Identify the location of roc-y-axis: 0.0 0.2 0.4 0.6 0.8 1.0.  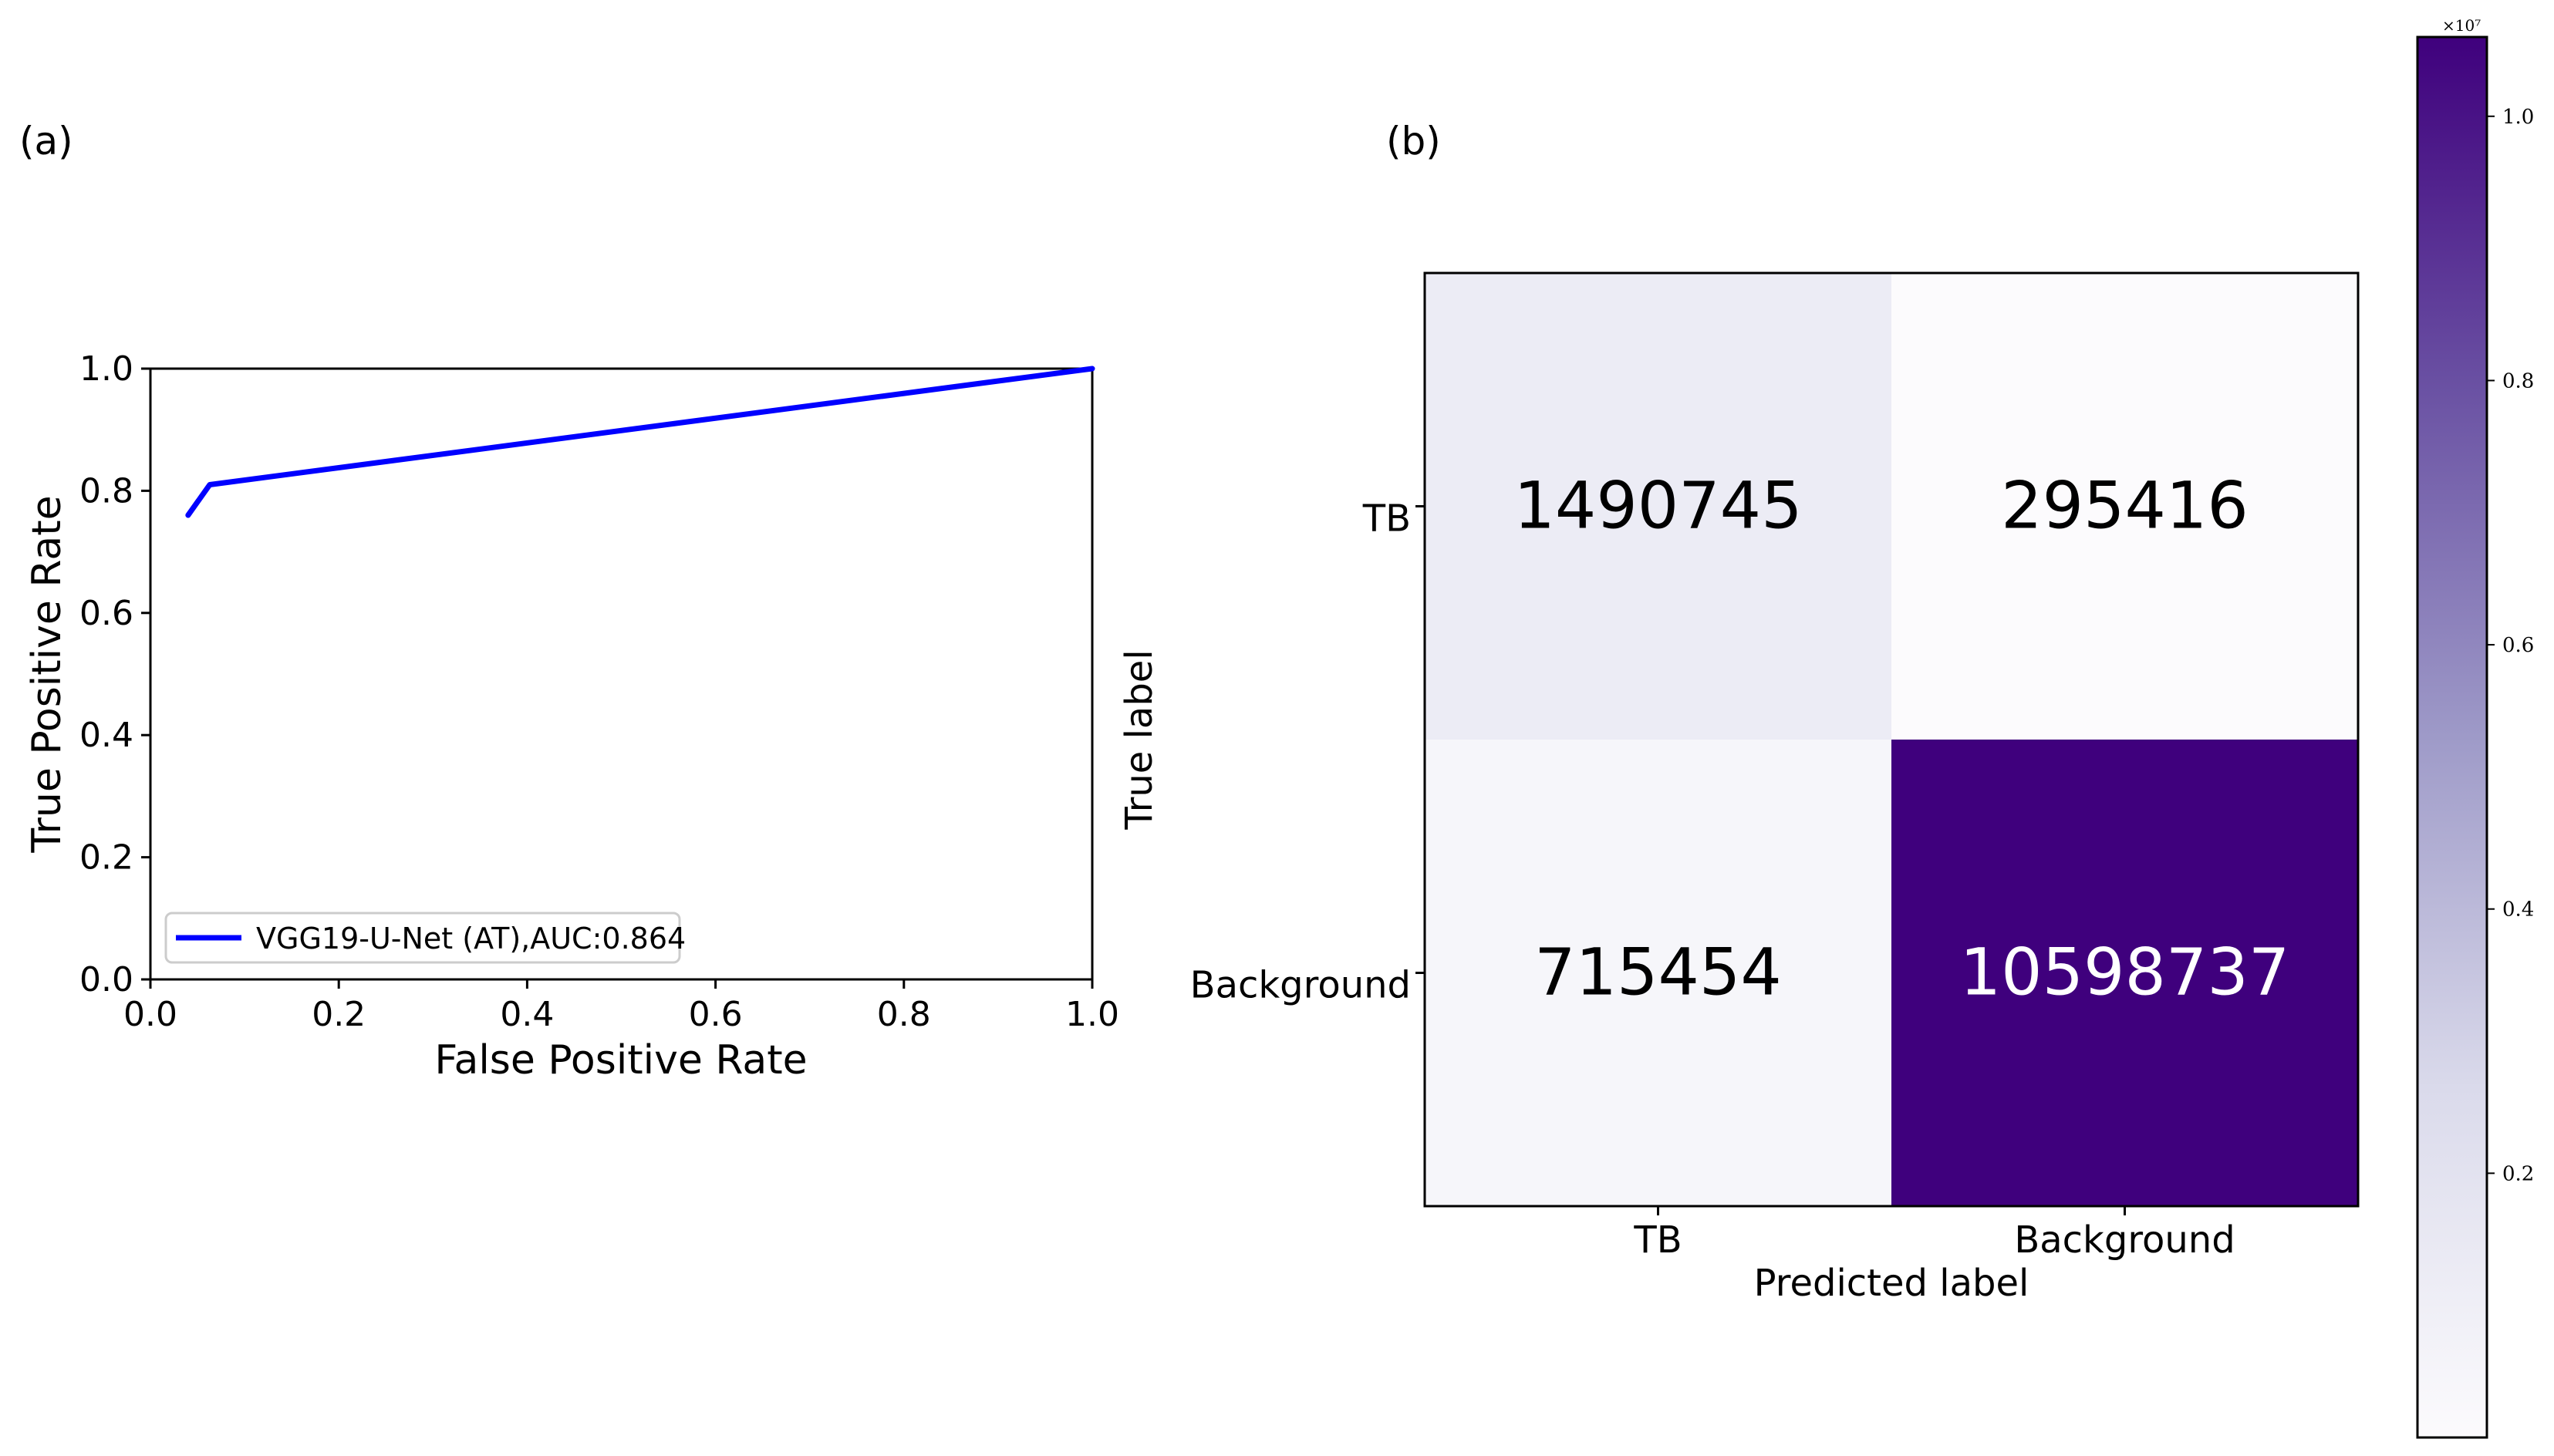
(114, 674).